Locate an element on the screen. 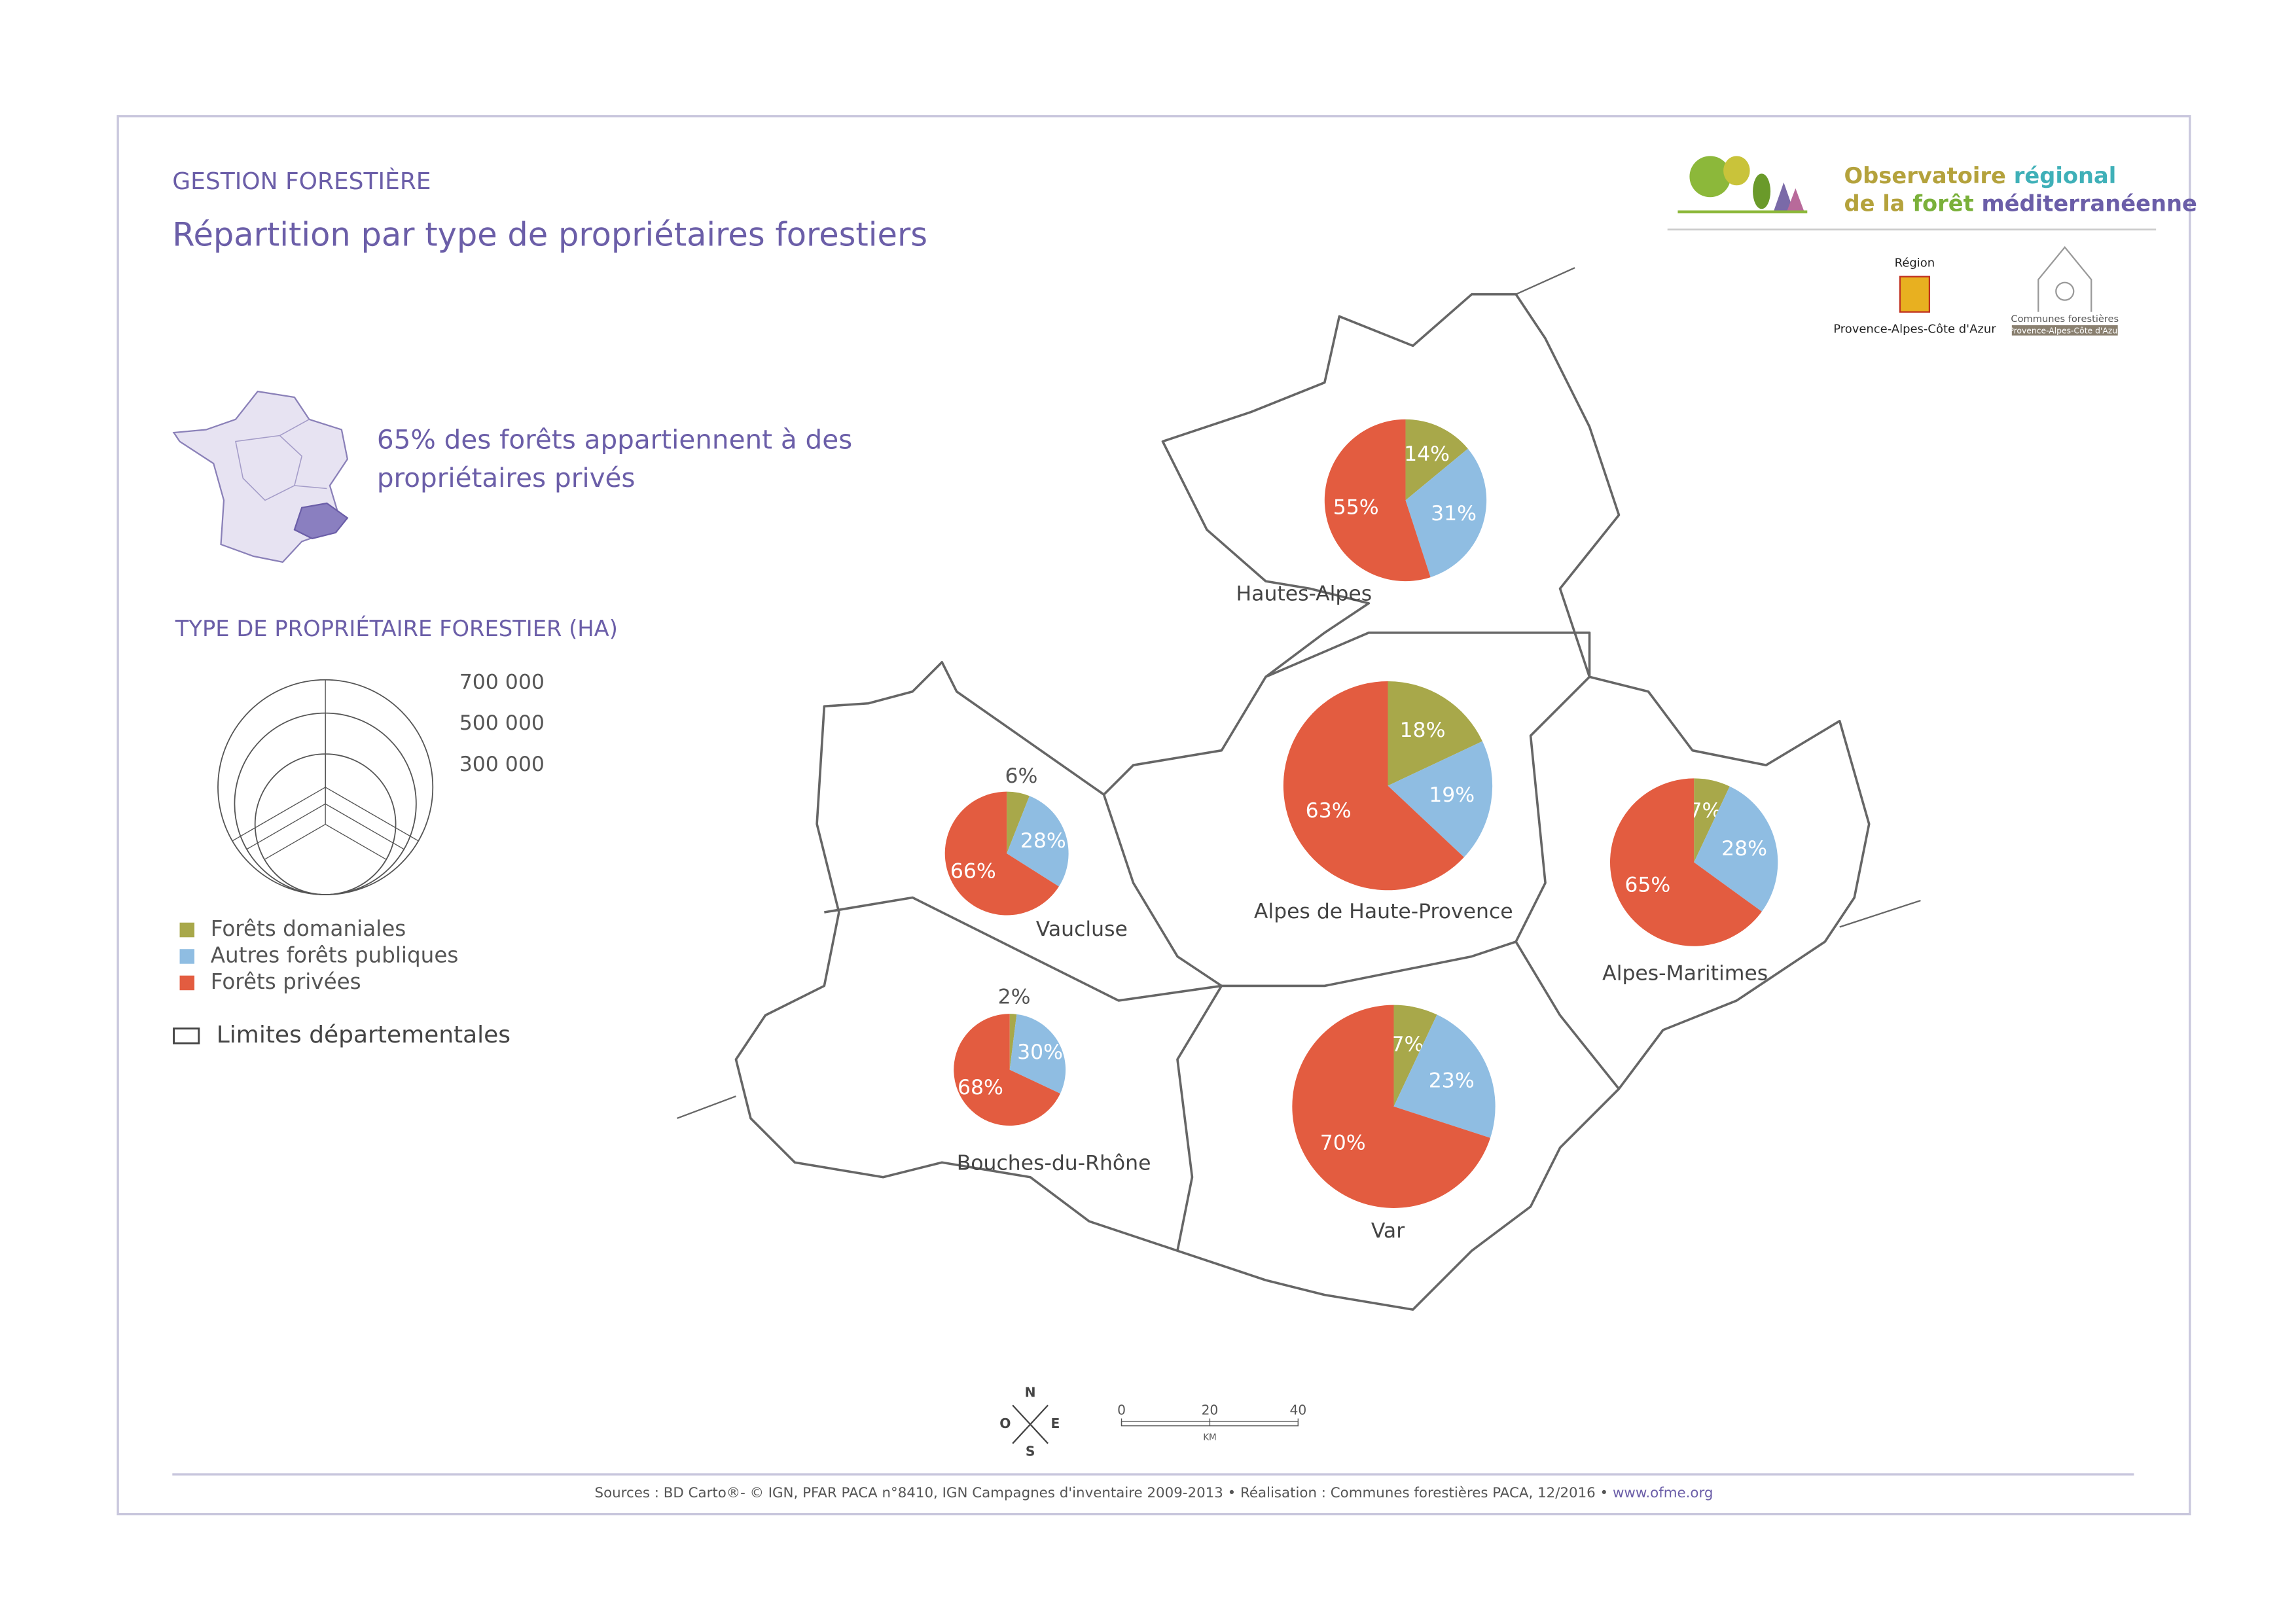 The height and width of the screenshot is (1623, 2296). department-name: Hautes-Alpes is located at coordinates (1304, 593).